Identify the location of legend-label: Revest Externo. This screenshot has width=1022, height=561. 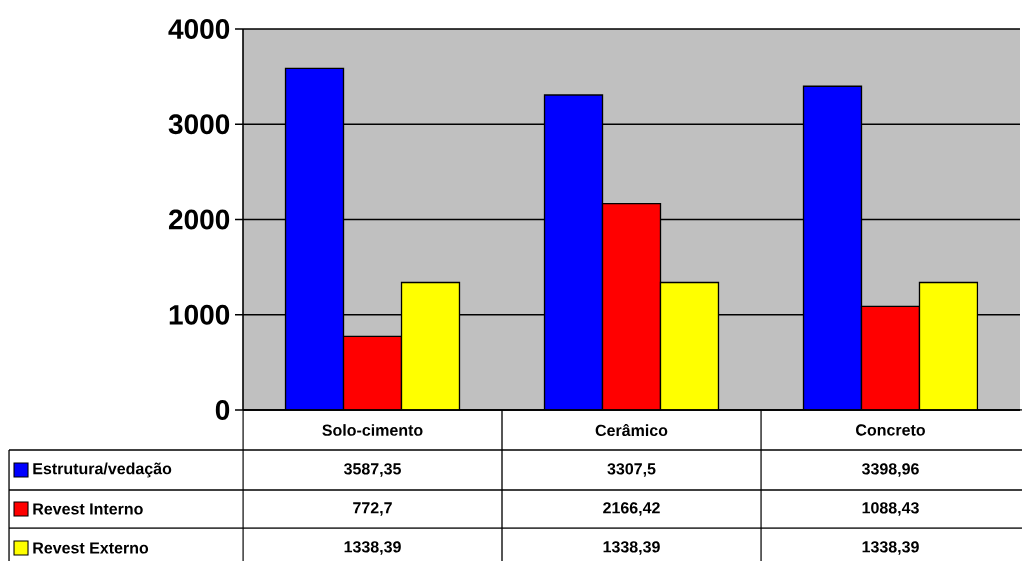
(91, 548).